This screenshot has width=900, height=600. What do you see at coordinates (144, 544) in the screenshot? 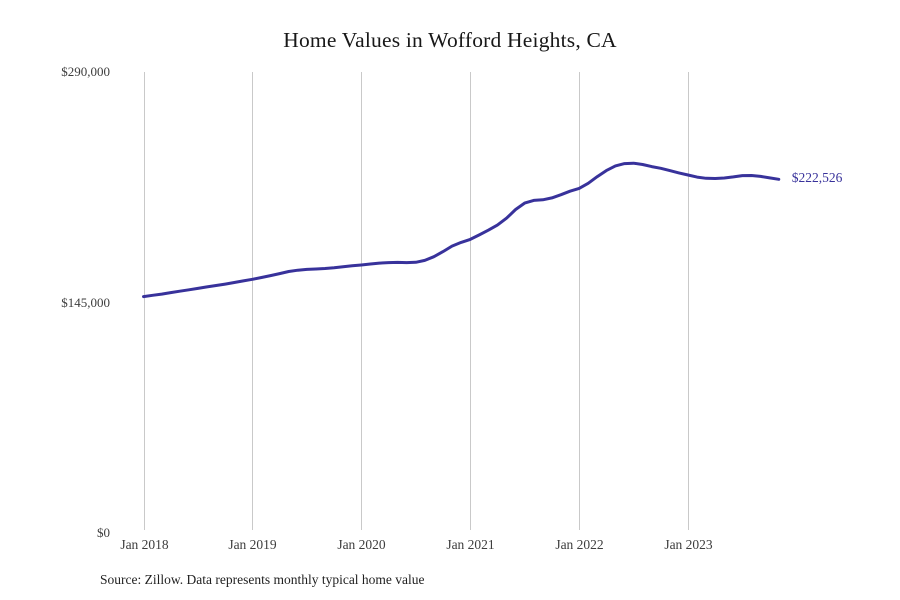
I see `x-axis-tick-label: Jan 2018` at bounding box center [144, 544].